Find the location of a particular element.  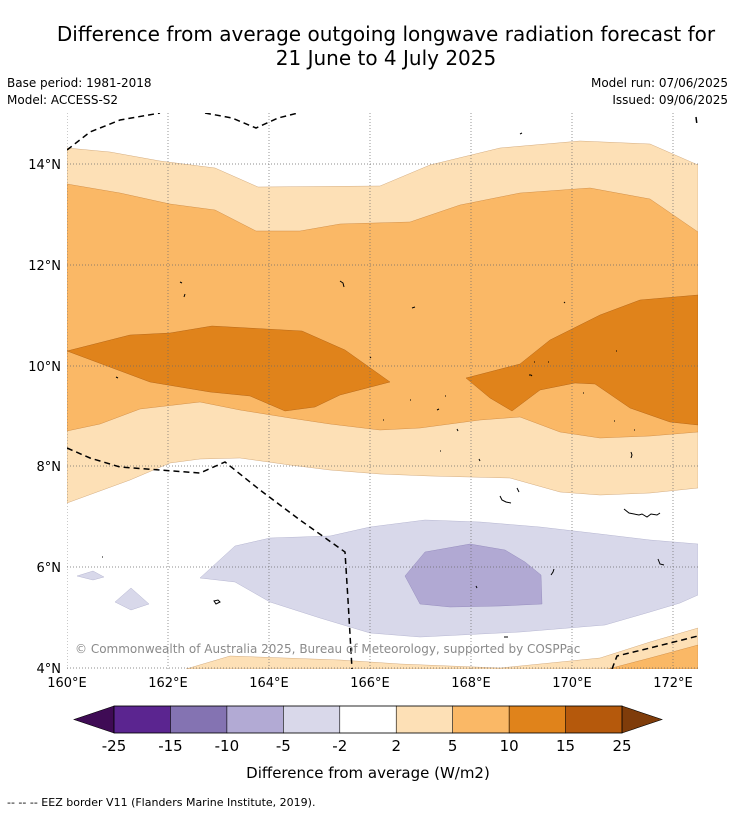

y-tick-label: 4°N is located at coordinates (49, 669).